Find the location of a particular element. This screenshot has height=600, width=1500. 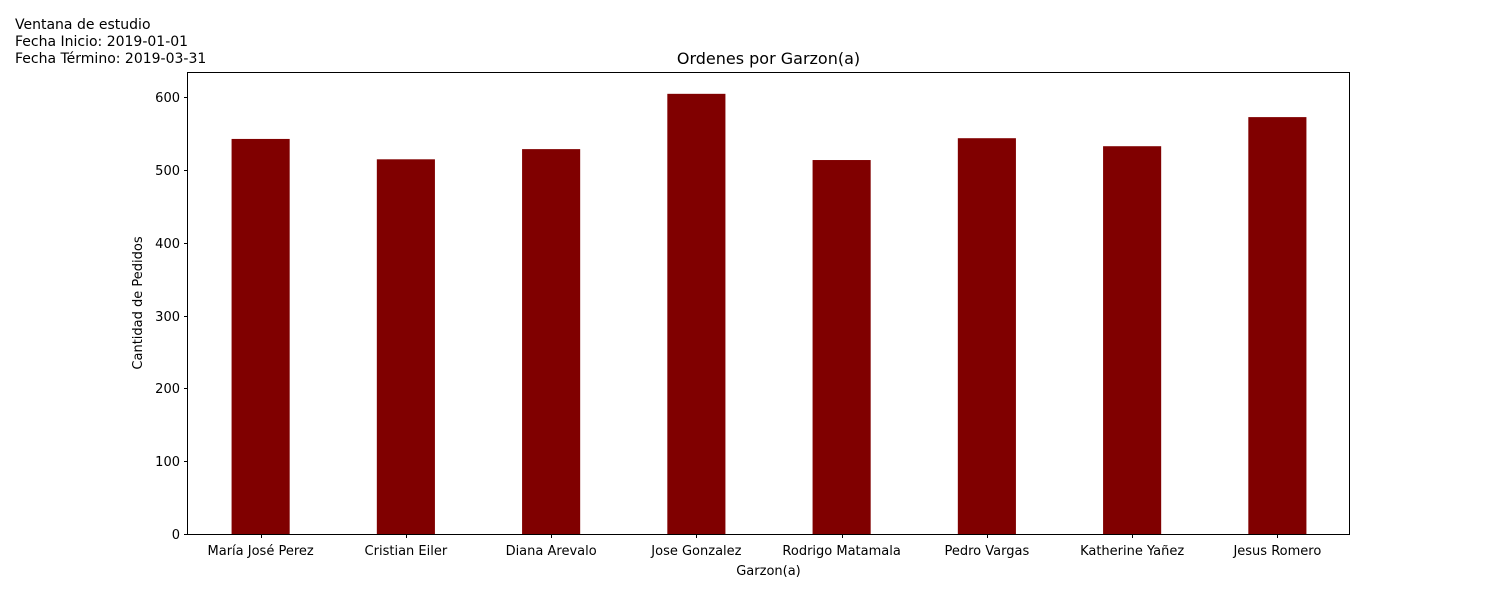

y-tick-label: 400 is located at coordinates (167, 244).